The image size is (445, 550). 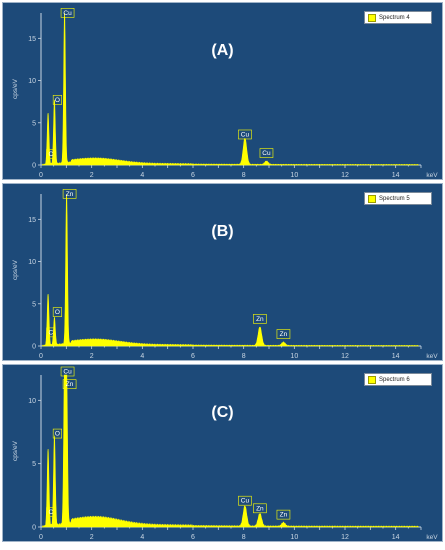 I want to click on legend-c: Spectrum 6, so click(x=398, y=379).